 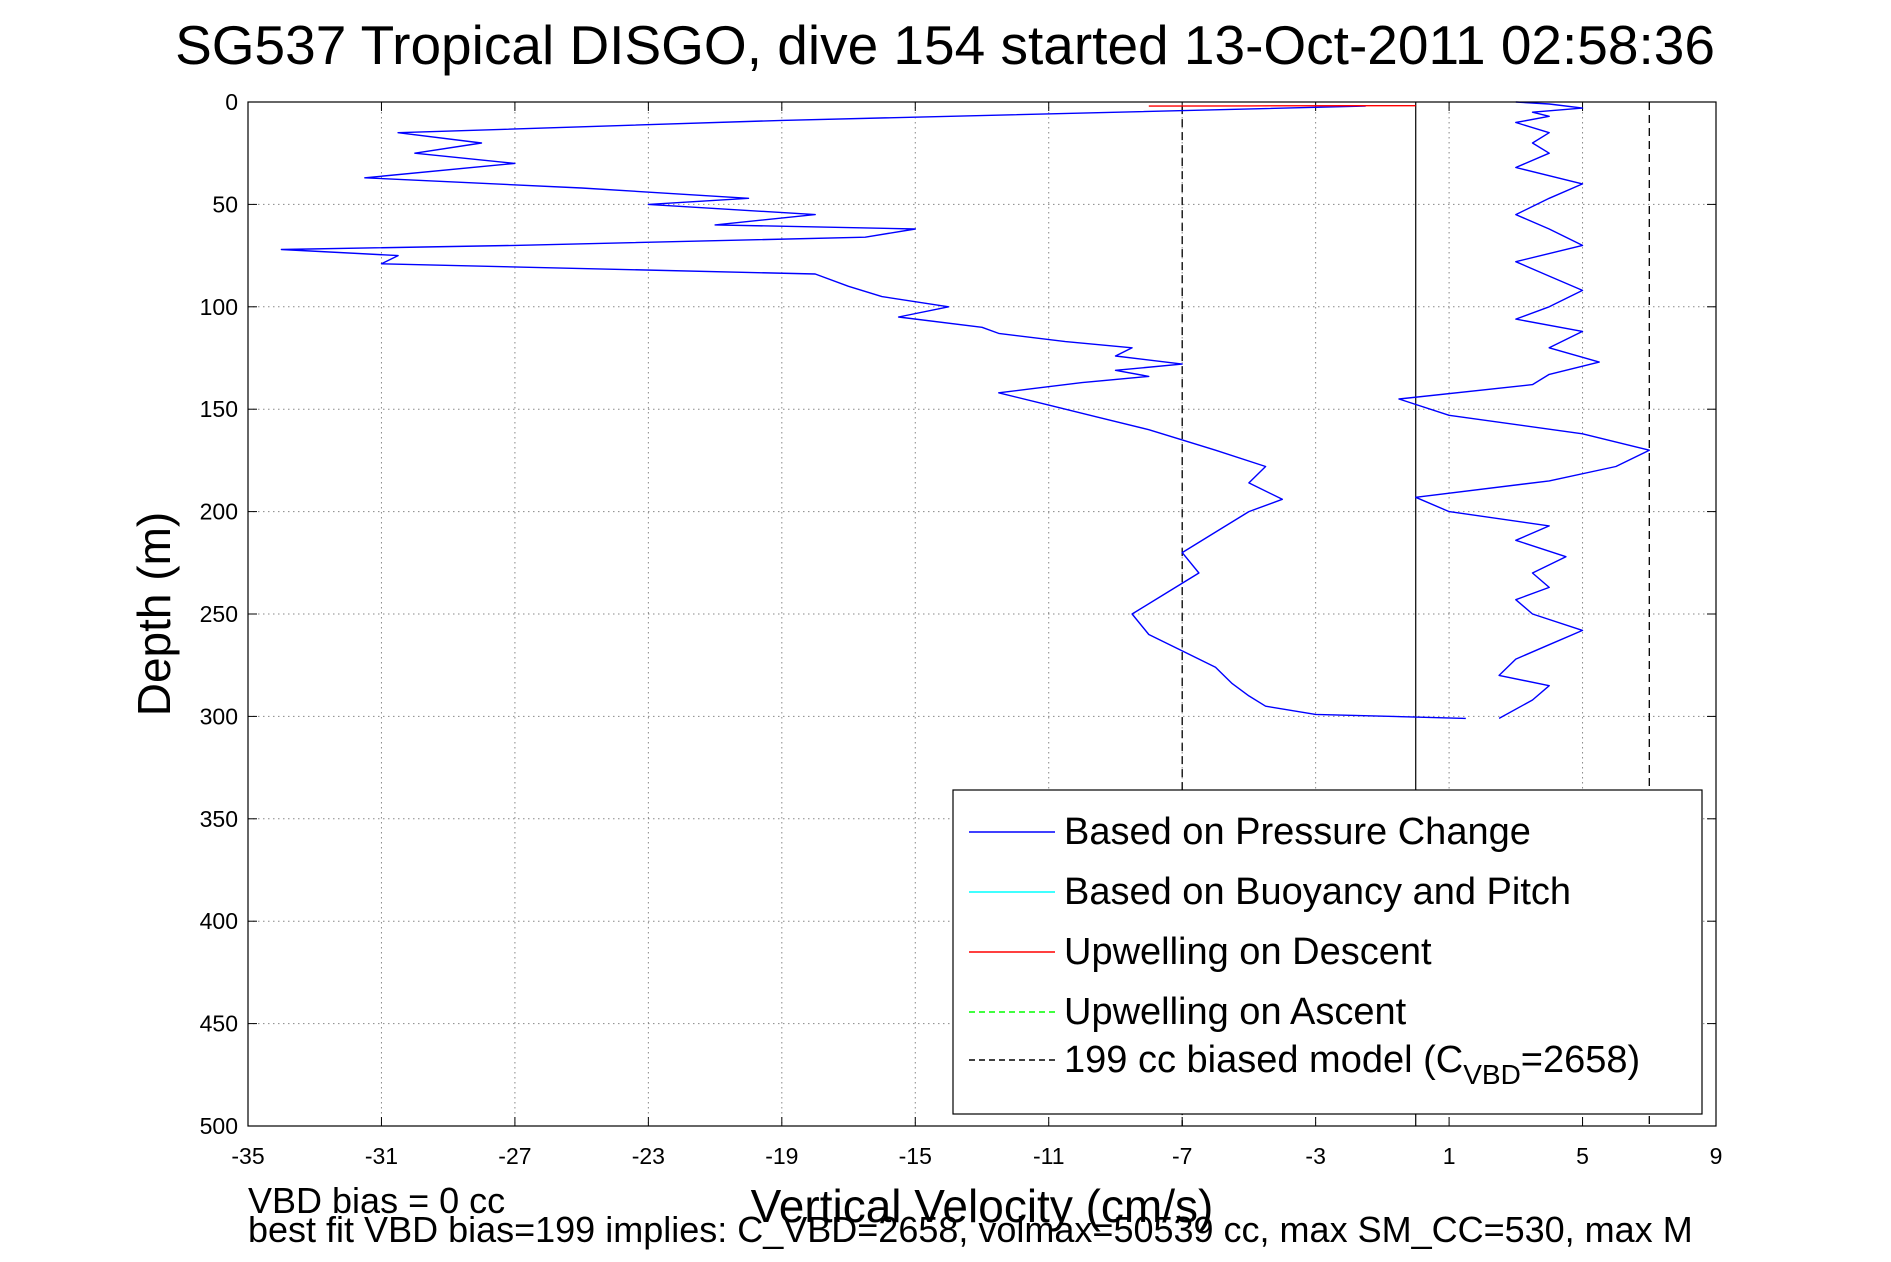 I want to click on legend-entry-label: Based on Buoyancy and Pitch, so click(x=1317, y=892).